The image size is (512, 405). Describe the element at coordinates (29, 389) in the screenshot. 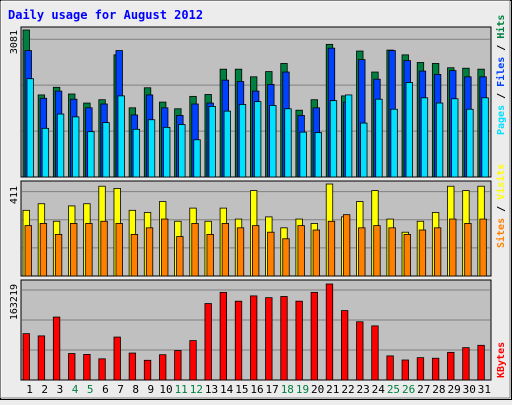

I see `x-tick-label: 1` at that location.